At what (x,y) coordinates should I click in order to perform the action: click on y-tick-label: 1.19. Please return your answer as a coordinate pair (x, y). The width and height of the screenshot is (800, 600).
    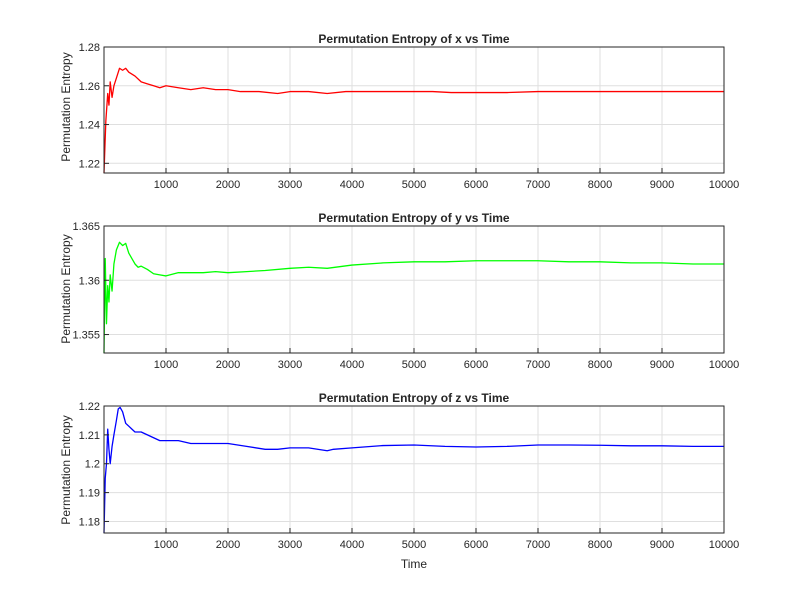
    Looking at the image, I should click on (89, 494).